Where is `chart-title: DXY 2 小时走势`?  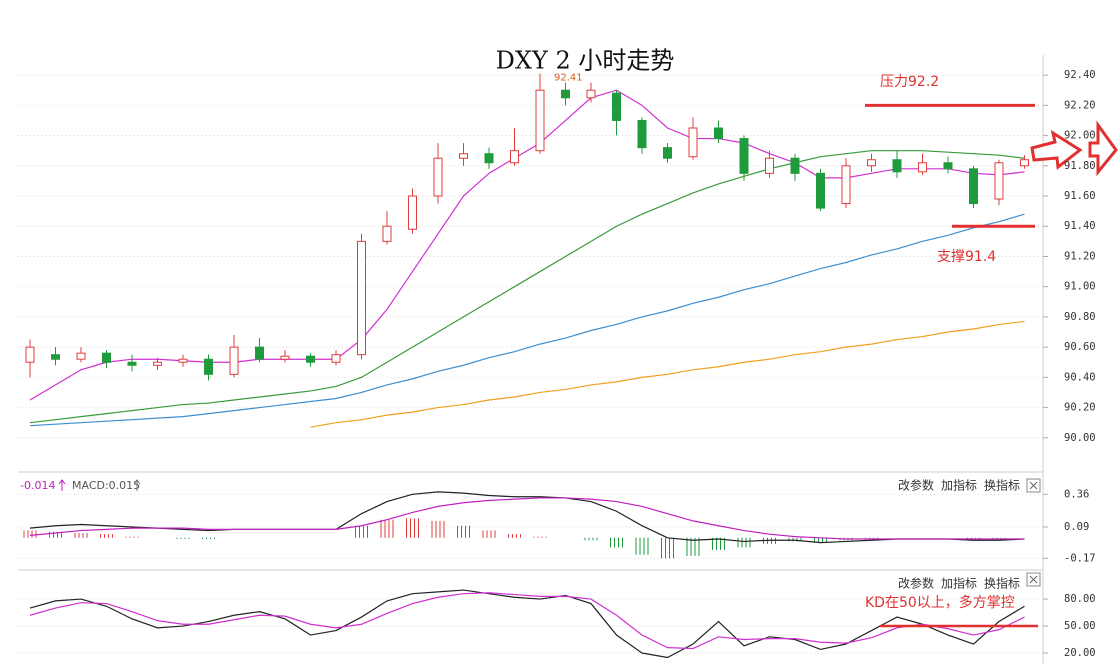 chart-title: DXY 2 小时走势 is located at coordinates (585, 61).